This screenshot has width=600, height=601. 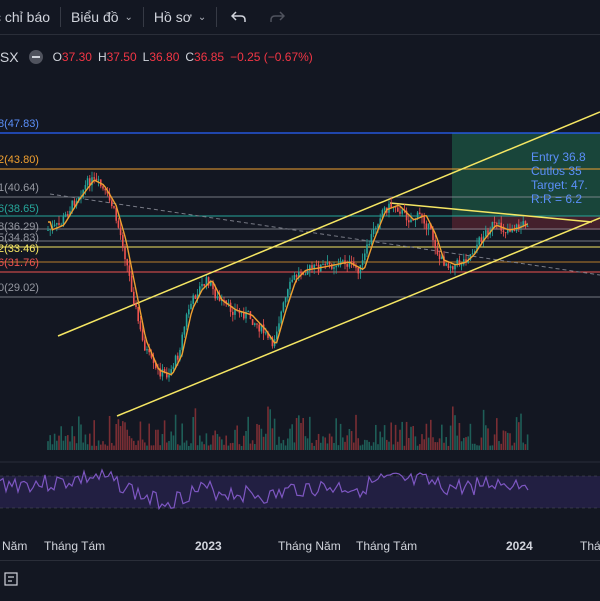 I want to click on chart-type-button: Biểu đồ ⌄, so click(x=102, y=17).